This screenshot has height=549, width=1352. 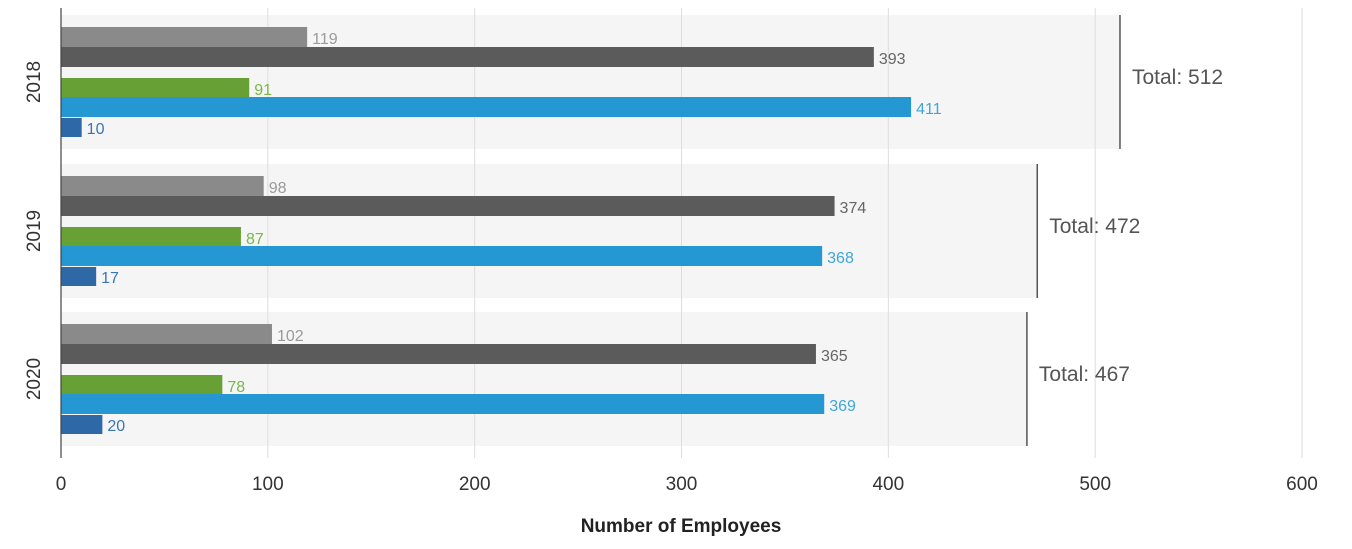 What do you see at coordinates (34, 379) in the screenshot?
I see `category-label: 2020` at bounding box center [34, 379].